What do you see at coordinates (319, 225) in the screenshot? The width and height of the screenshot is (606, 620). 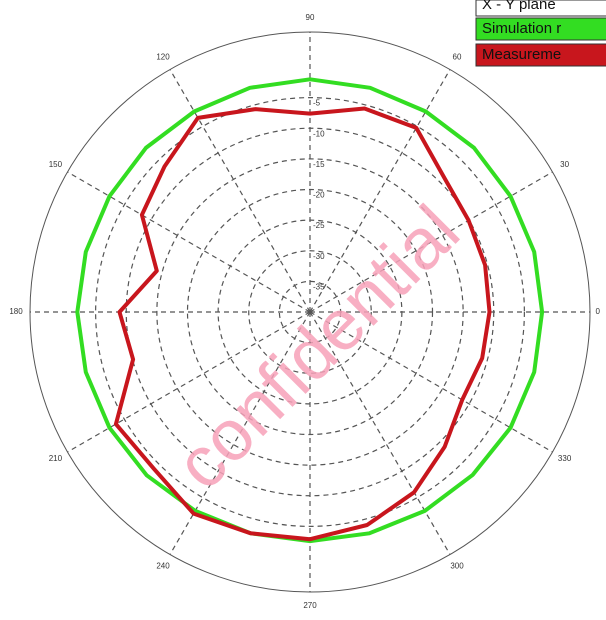 I see `r-tick-label: -25` at bounding box center [319, 225].